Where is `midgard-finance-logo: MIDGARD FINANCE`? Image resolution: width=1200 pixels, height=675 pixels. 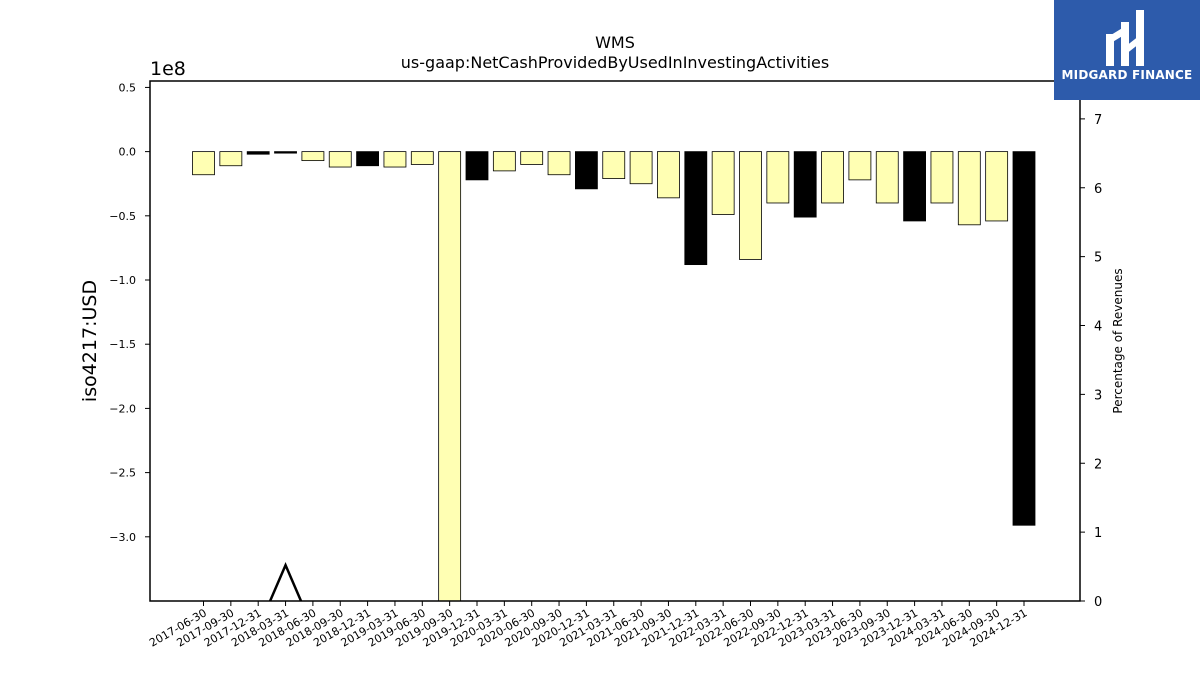 midgard-finance-logo: MIDGARD FINANCE is located at coordinates (1127, 50).